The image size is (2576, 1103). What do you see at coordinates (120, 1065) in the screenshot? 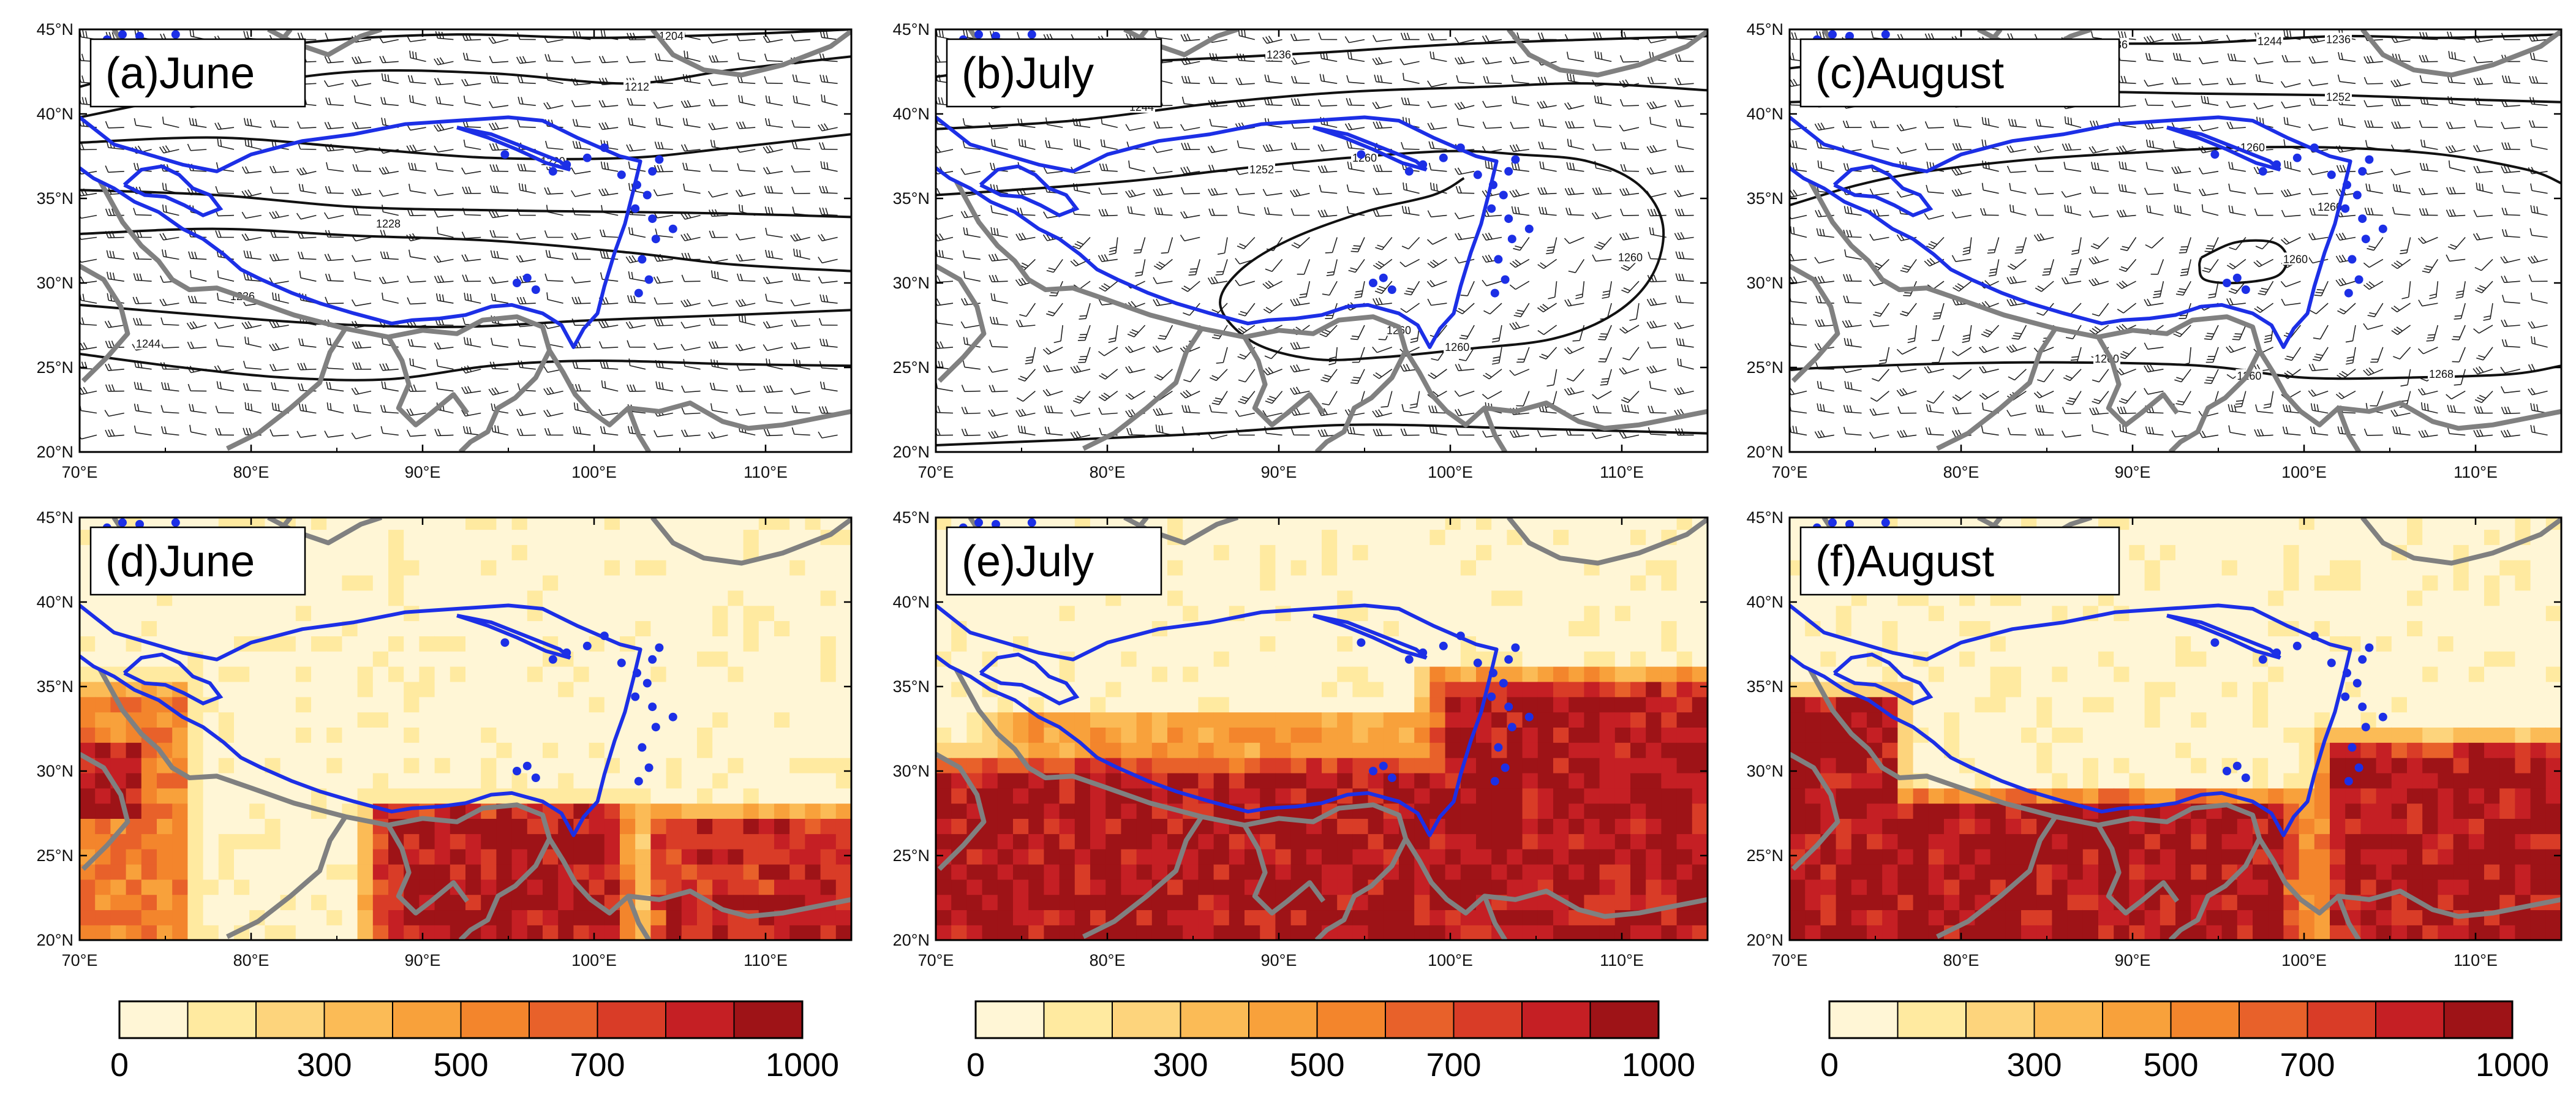
I see `colorbar-label: 0` at bounding box center [120, 1065].